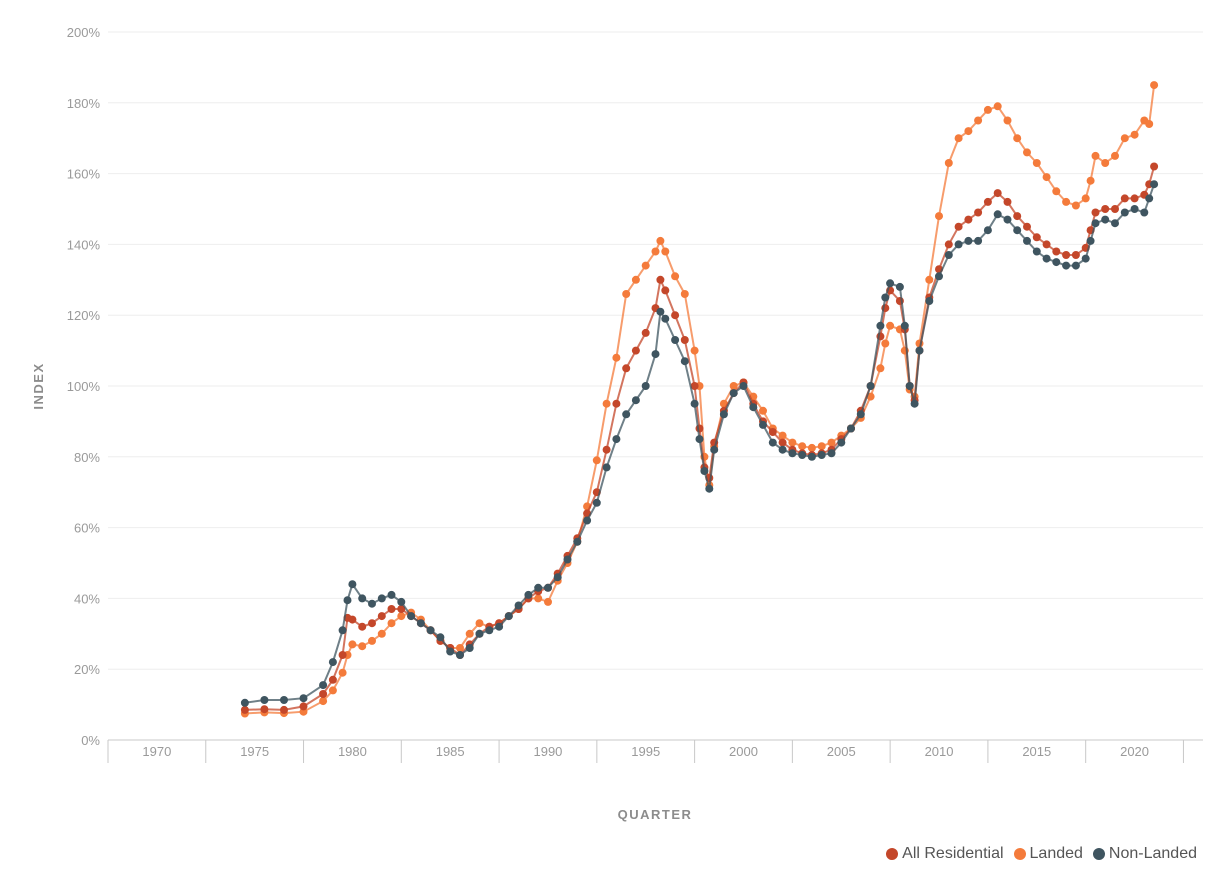  I want to click on legend-item-landed: Landed, so click(1048, 854).